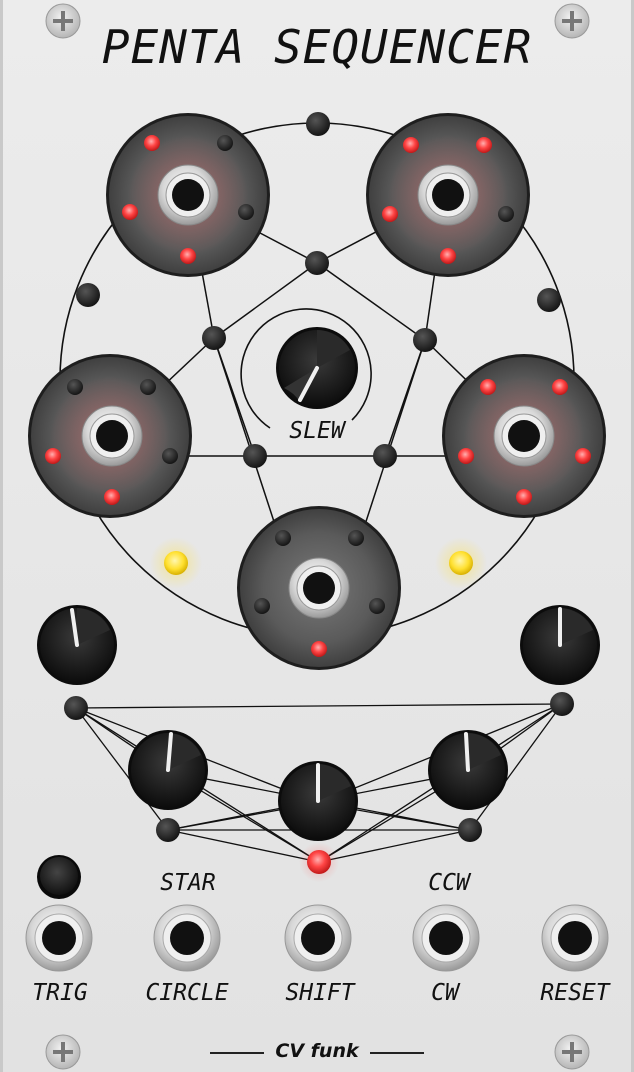 Image resolution: width=634 pixels, height=1072 pixels. What do you see at coordinates (1, 536) in the screenshot?
I see `panel-edge-left` at bounding box center [1, 536].